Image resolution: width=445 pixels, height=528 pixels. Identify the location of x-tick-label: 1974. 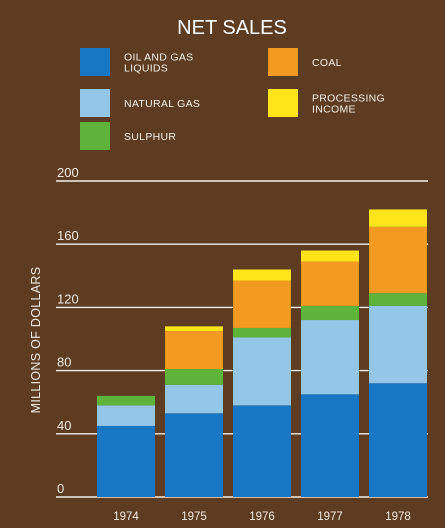
(126, 517).